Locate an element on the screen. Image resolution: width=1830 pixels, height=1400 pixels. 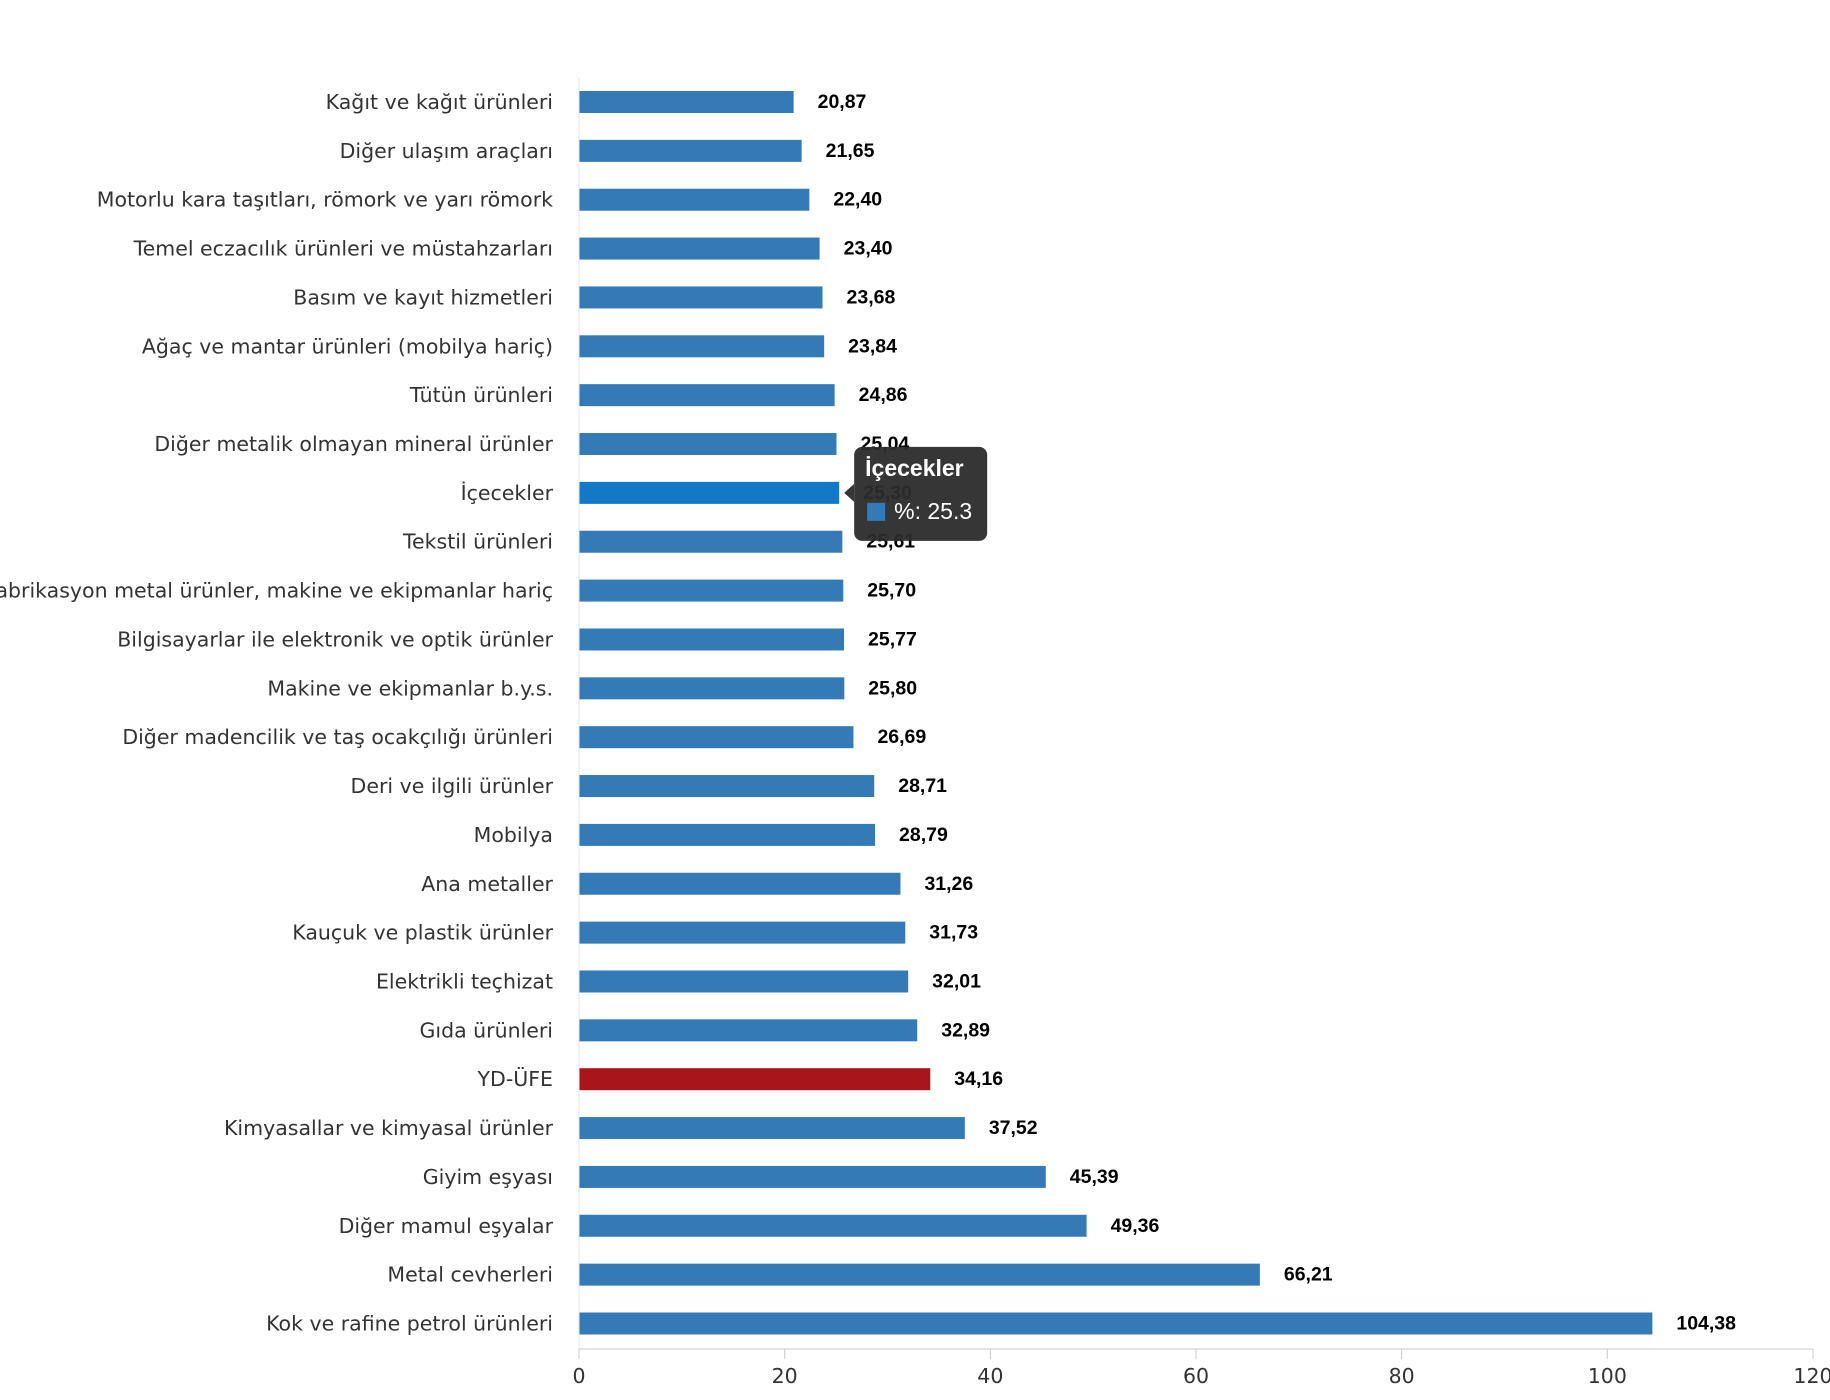
tooltip: İçecekler %: 25.3 is located at coordinates (916, 493).